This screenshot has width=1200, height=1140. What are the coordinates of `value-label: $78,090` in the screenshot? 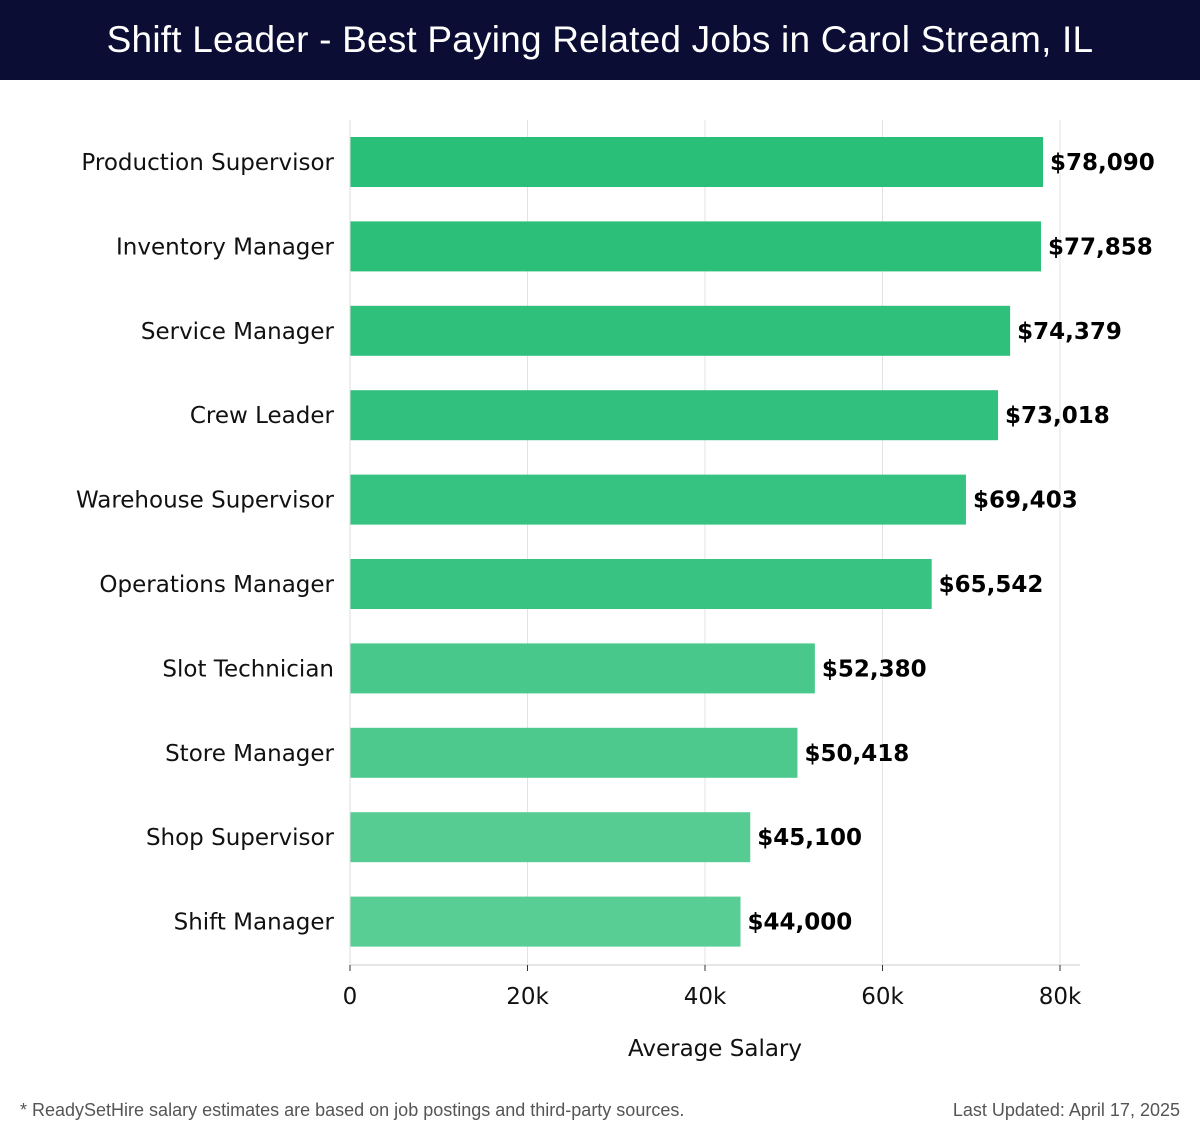 It's located at (1102, 163).